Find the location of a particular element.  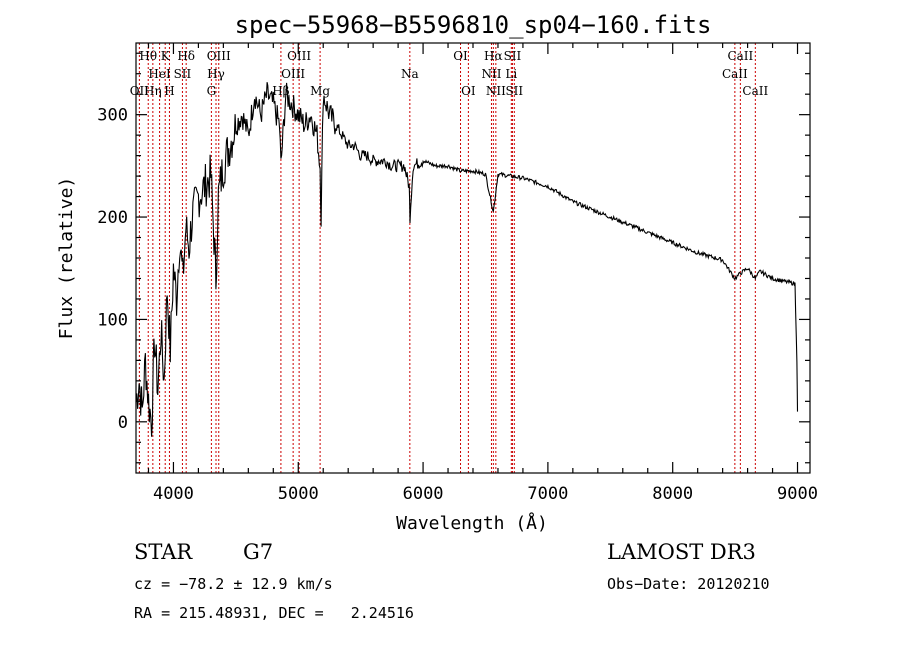

redshift-velocity: cz = −78.2 ± 12.9 km/s is located at coordinates (233, 584).